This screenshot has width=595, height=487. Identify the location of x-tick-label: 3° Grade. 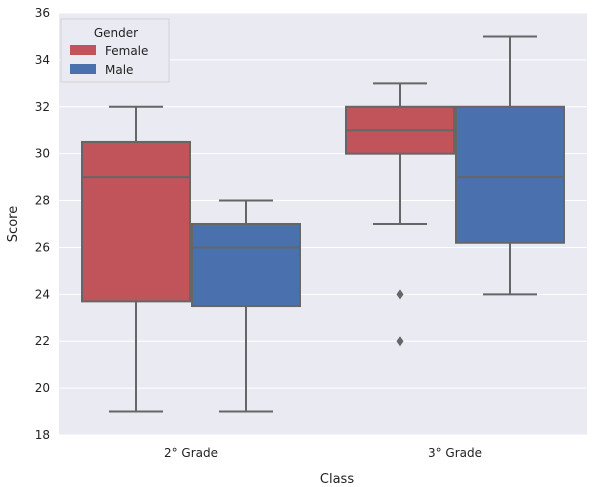
(455, 453).